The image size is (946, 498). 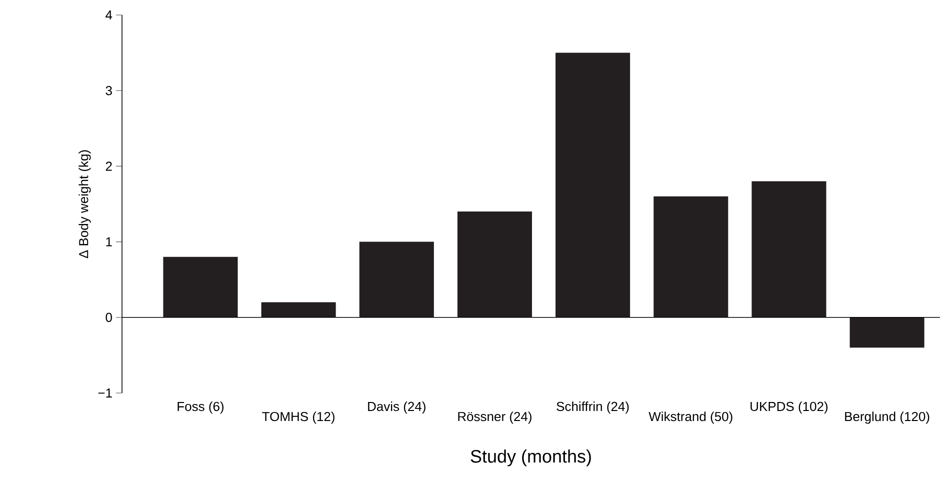 What do you see at coordinates (530, 458) in the screenshot?
I see `x-axis-title: Study (months)` at bounding box center [530, 458].